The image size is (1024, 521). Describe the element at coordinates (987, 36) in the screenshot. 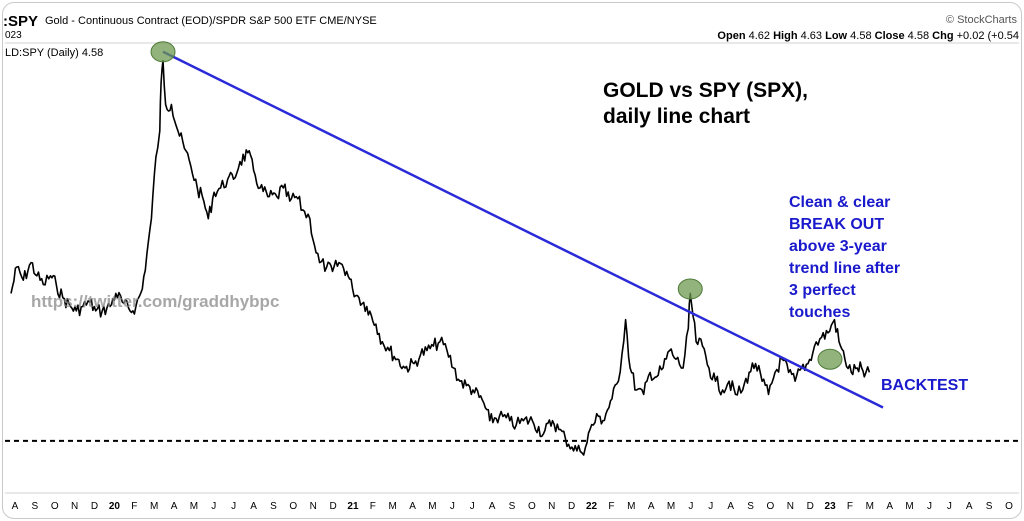

I see `chg-value: +0.02 (+0.54` at that location.